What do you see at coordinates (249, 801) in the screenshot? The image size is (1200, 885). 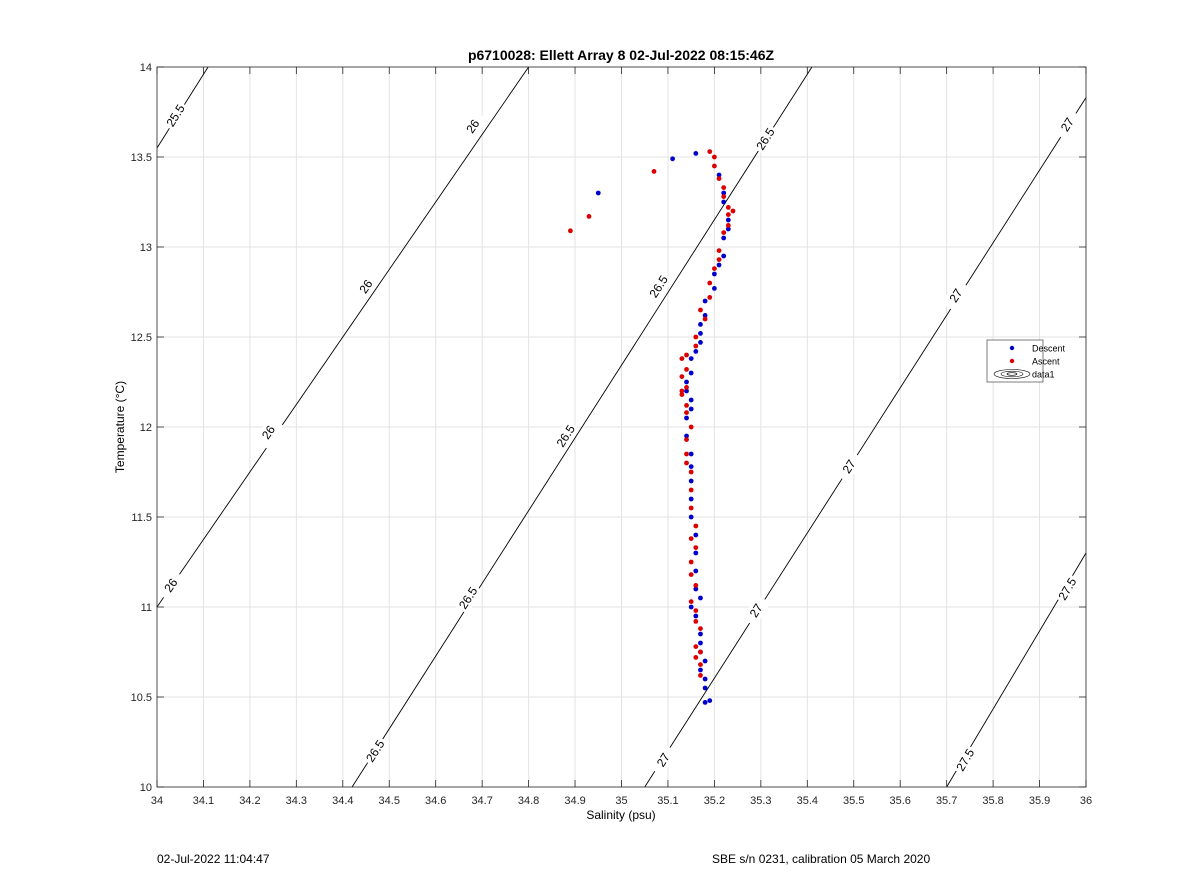 I see `x-tick-label: 34.2` at bounding box center [249, 801].